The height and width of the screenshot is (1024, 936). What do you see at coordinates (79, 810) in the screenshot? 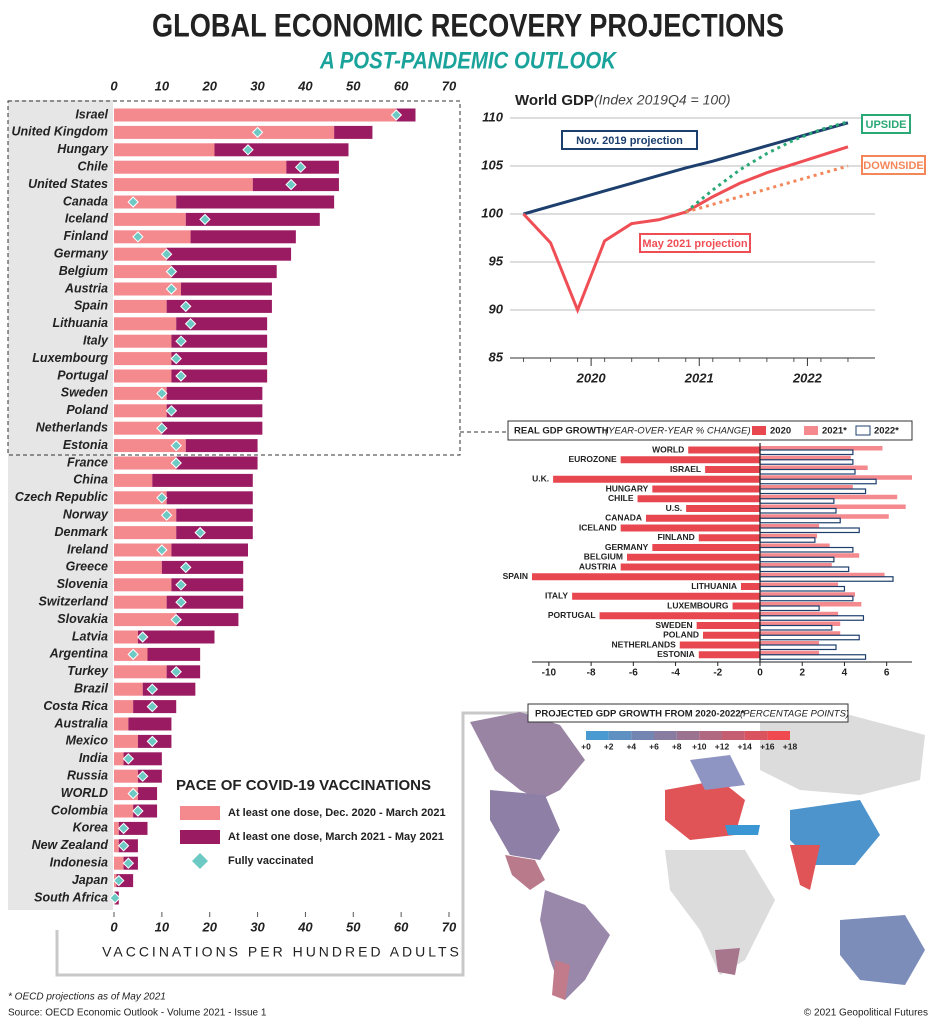
I see `category-label: Colombia` at bounding box center [79, 810].